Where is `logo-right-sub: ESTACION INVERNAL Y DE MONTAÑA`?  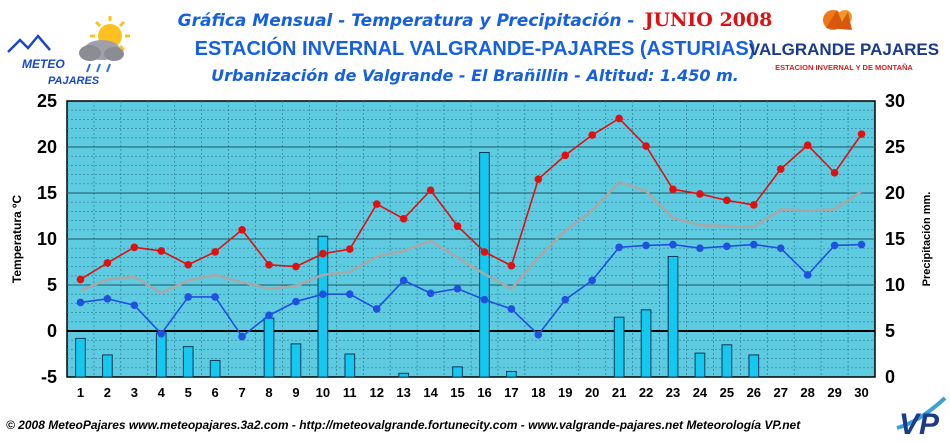 logo-right-sub: ESTACION INVERNAL Y DE MONTAÑA is located at coordinates (844, 67).